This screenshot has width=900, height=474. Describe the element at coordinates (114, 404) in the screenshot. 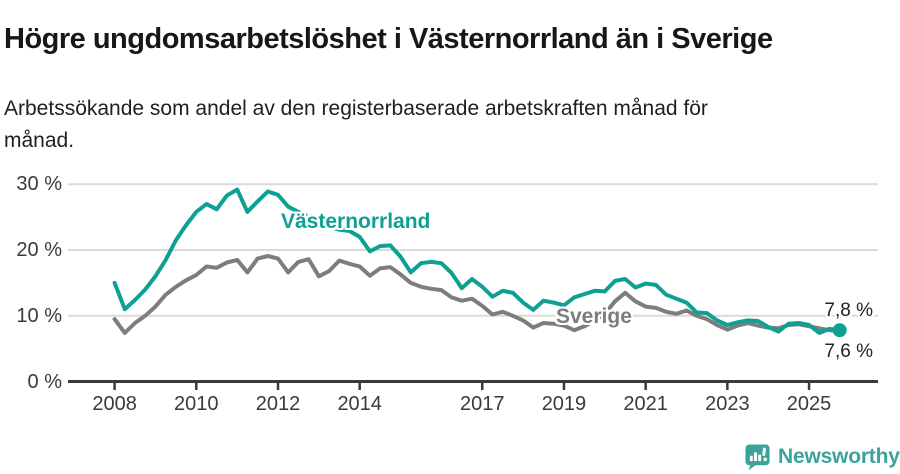

I see `x-tick-label: 2008` at that location.